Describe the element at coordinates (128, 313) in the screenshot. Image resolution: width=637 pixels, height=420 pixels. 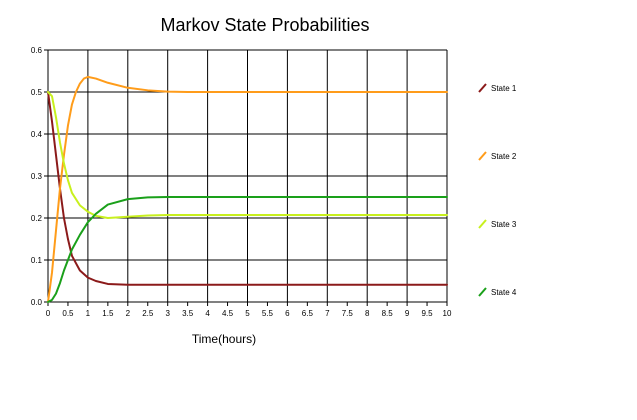
I see `x-tick-label: 2` at that location.